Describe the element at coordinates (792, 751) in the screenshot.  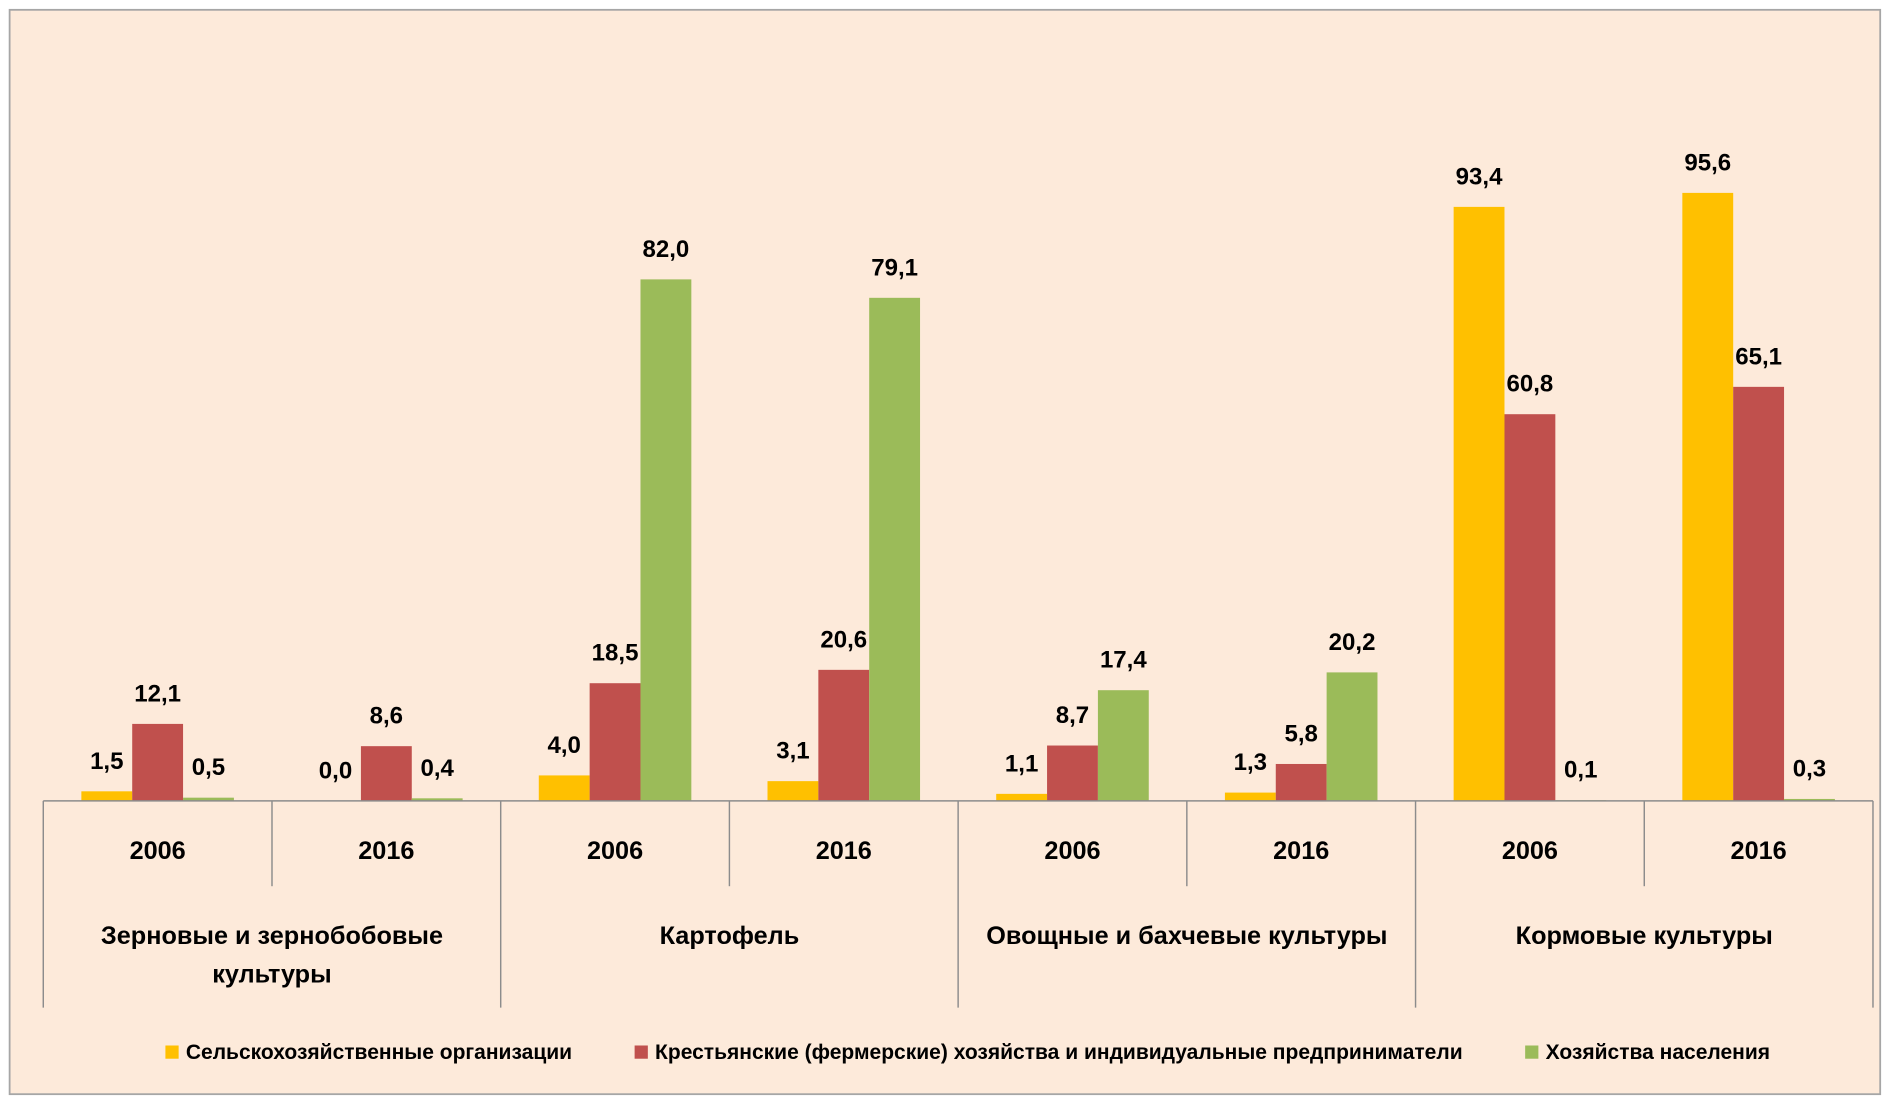
I see `data-label: 3,1` at that location.